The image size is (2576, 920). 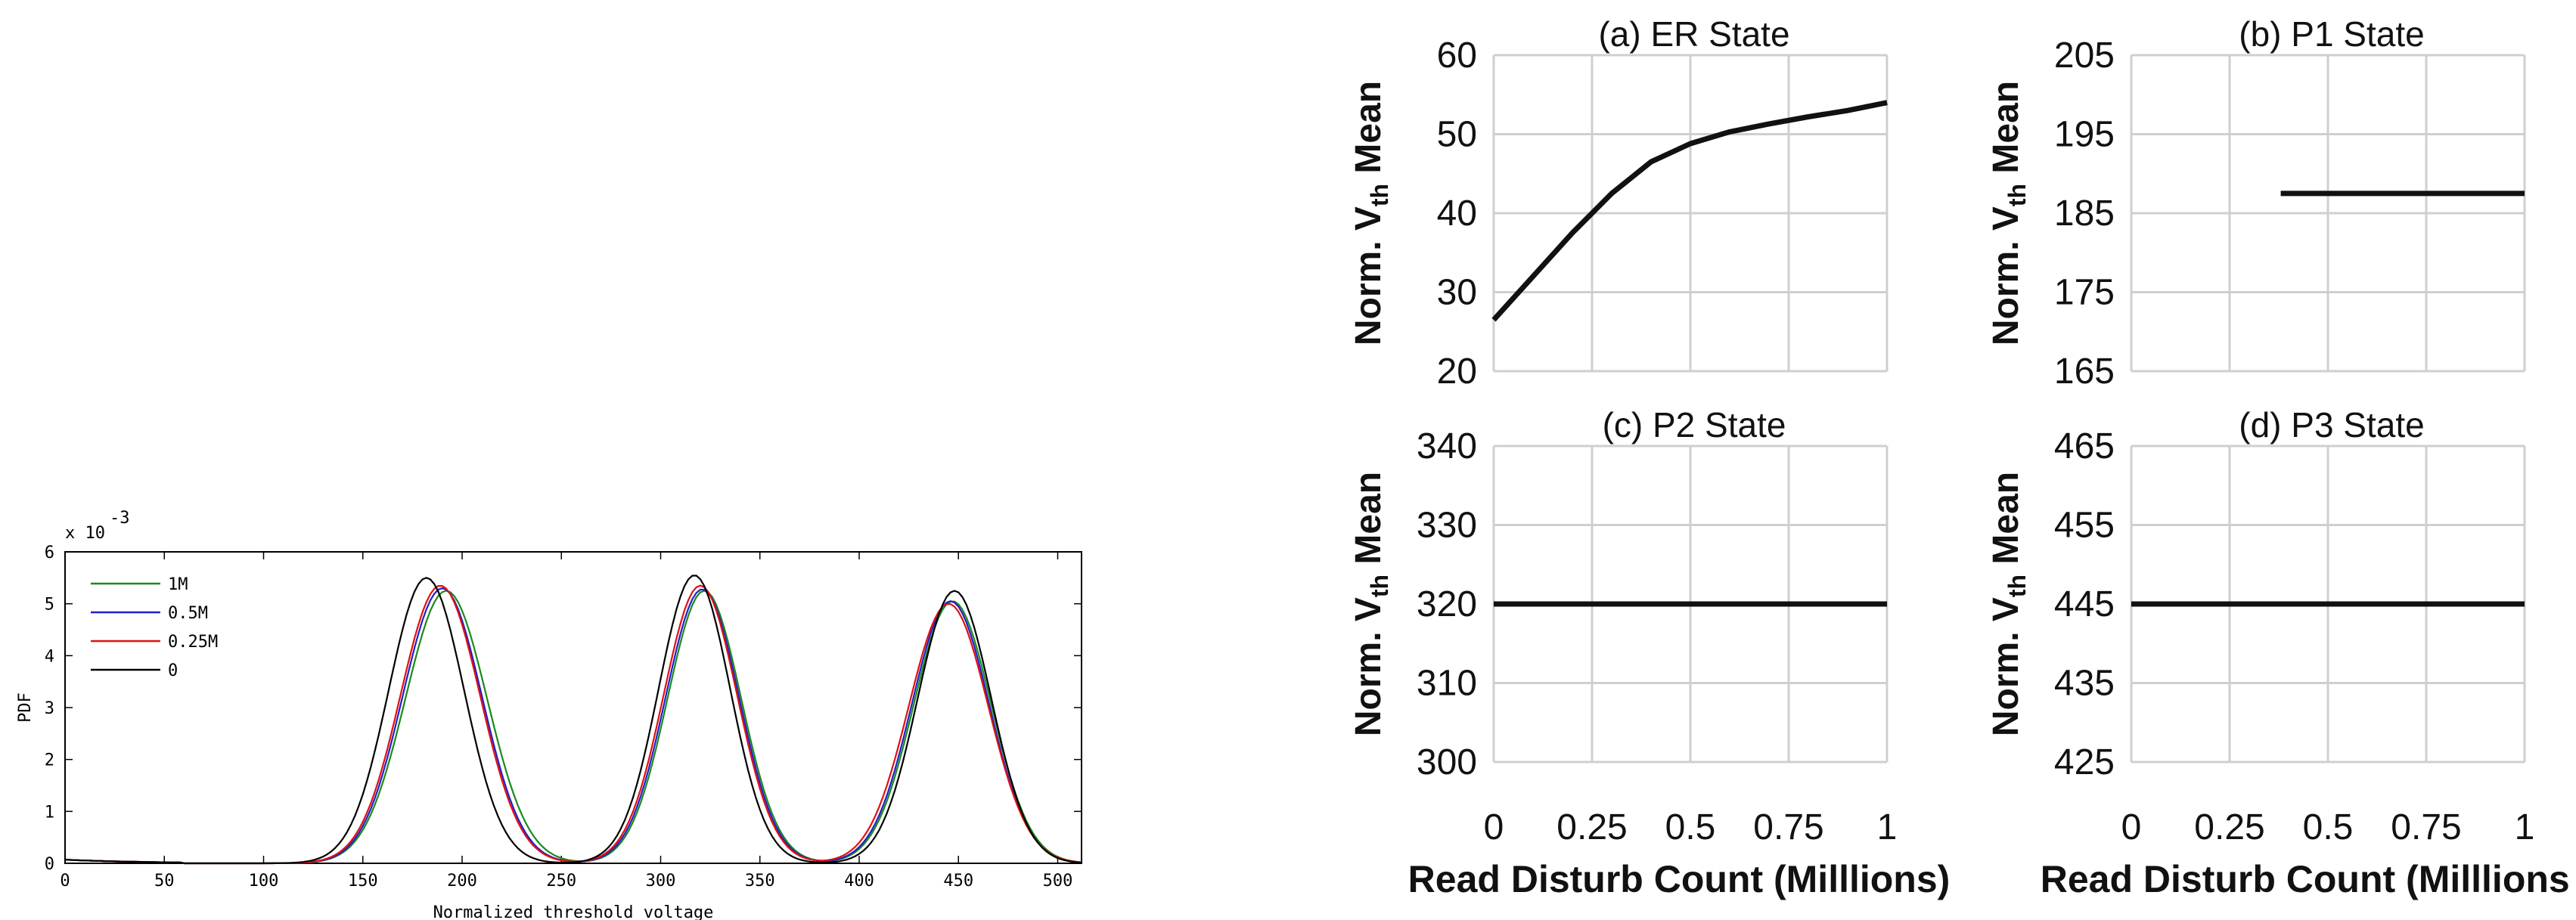 What do you see at coordinates (154, 628) in the screenshot?
I see `pdf-legend: 1M 0.5M 0.25M 0` at bounding box center [154, 628].